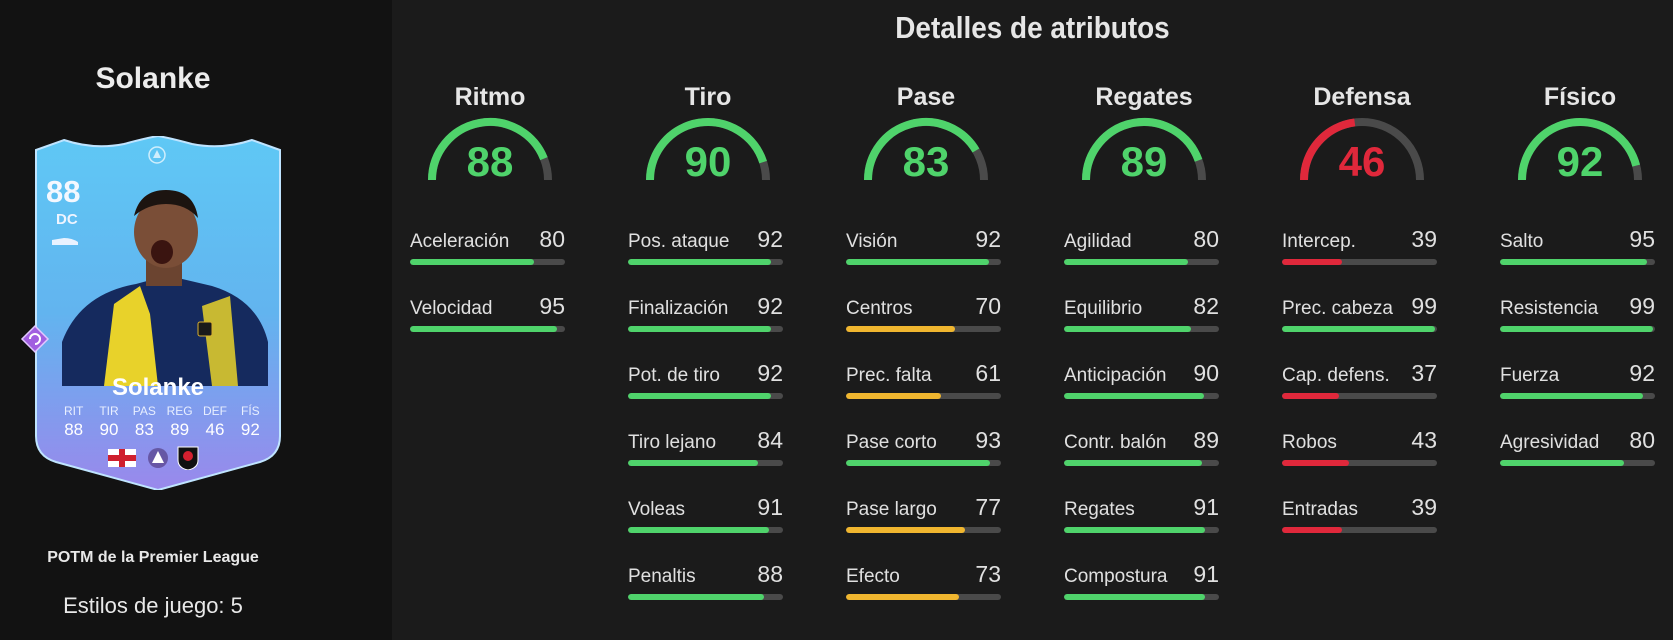 This screenshot has width=1673, height=640. What do you see at coordinates (1141, 379) in the screenshot?
I see `stat-row: Anticipación 90` at bounding box center [1141, 379].